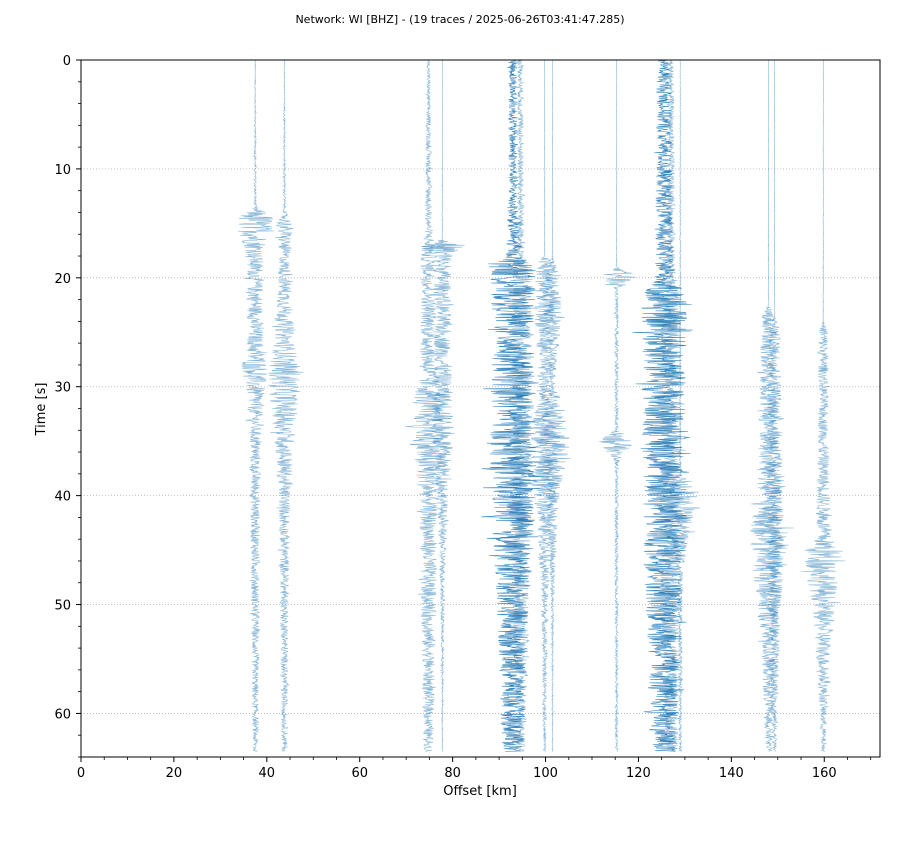 Image resolution: width=920 pixels, height=860 pixels. What do you see at coordinates (62, 497) in the screenshot?
I see `y-tick-label: 40` at bounding box center [62, 497].